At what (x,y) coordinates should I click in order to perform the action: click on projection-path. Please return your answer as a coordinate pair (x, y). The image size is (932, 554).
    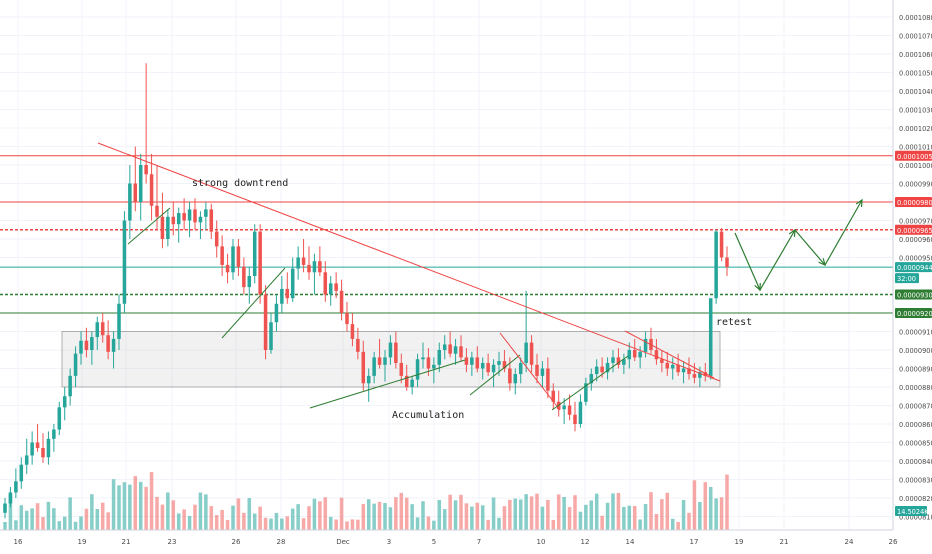
    Looking at the image, I should click on (798, 245).